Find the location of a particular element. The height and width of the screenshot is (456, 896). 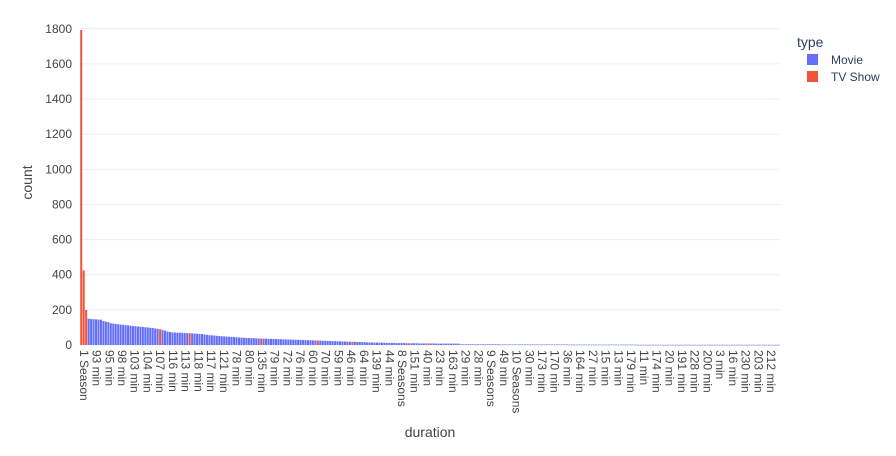

legend-item-movie: Movie is located at coordinates (835, 60).